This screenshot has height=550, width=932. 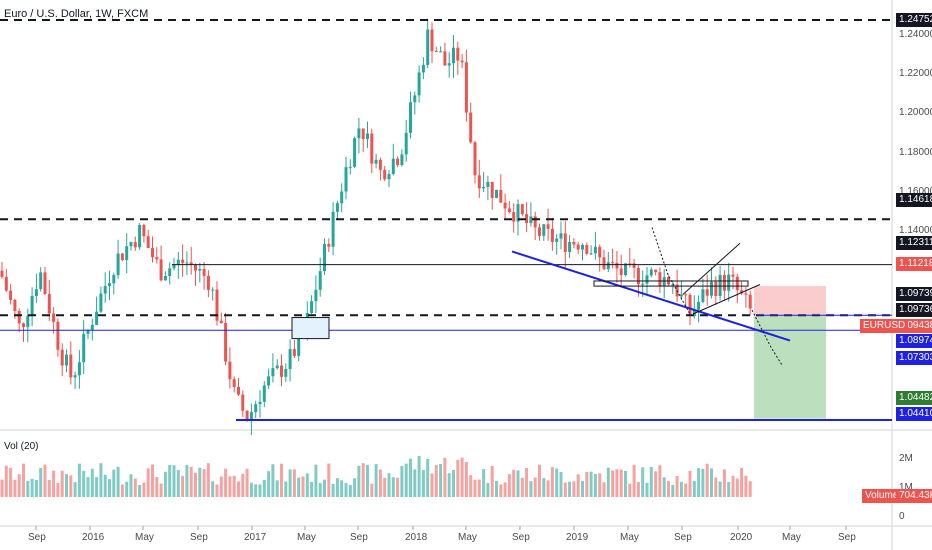 What do you see at coordinates (915, 192) in the screenshot?
I see `price-tick-label: 1.16000` at bounding box center [915, 192].